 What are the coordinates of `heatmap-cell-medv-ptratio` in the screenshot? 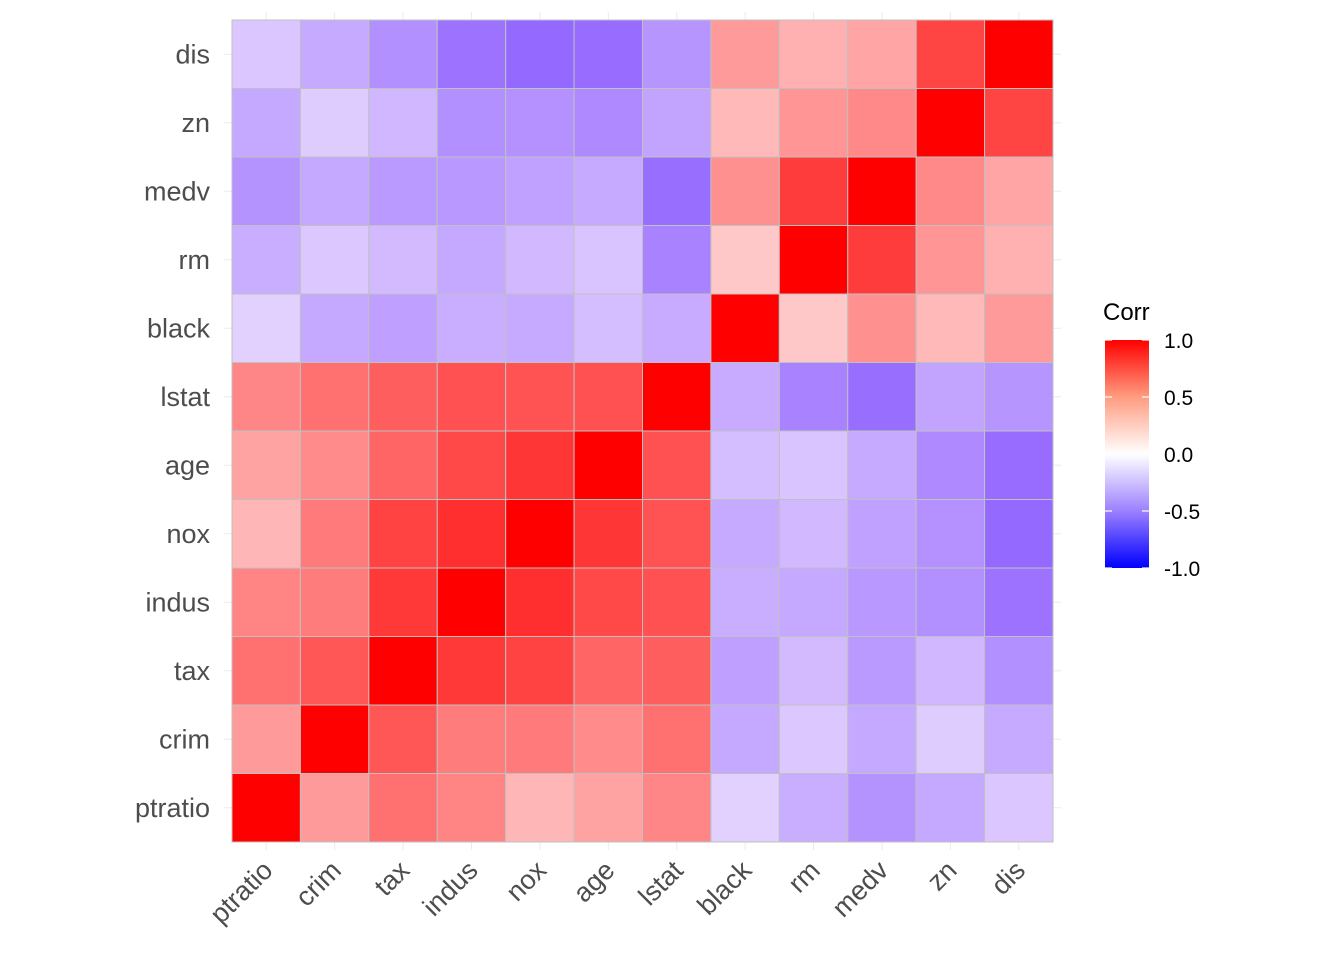 It's located at (266, 191).